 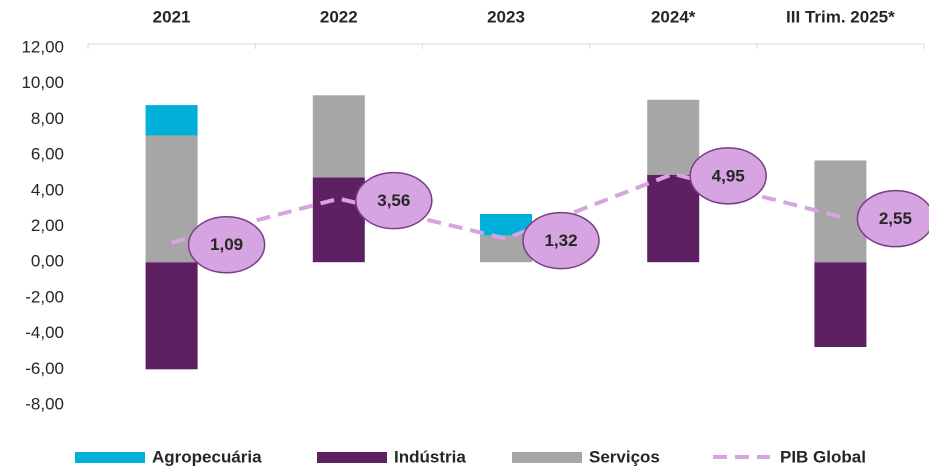 What do you see at coordinates (42, 82) in the screenshot?
I see `y-tick-label: 10,00` at bounding box center [42, 82].